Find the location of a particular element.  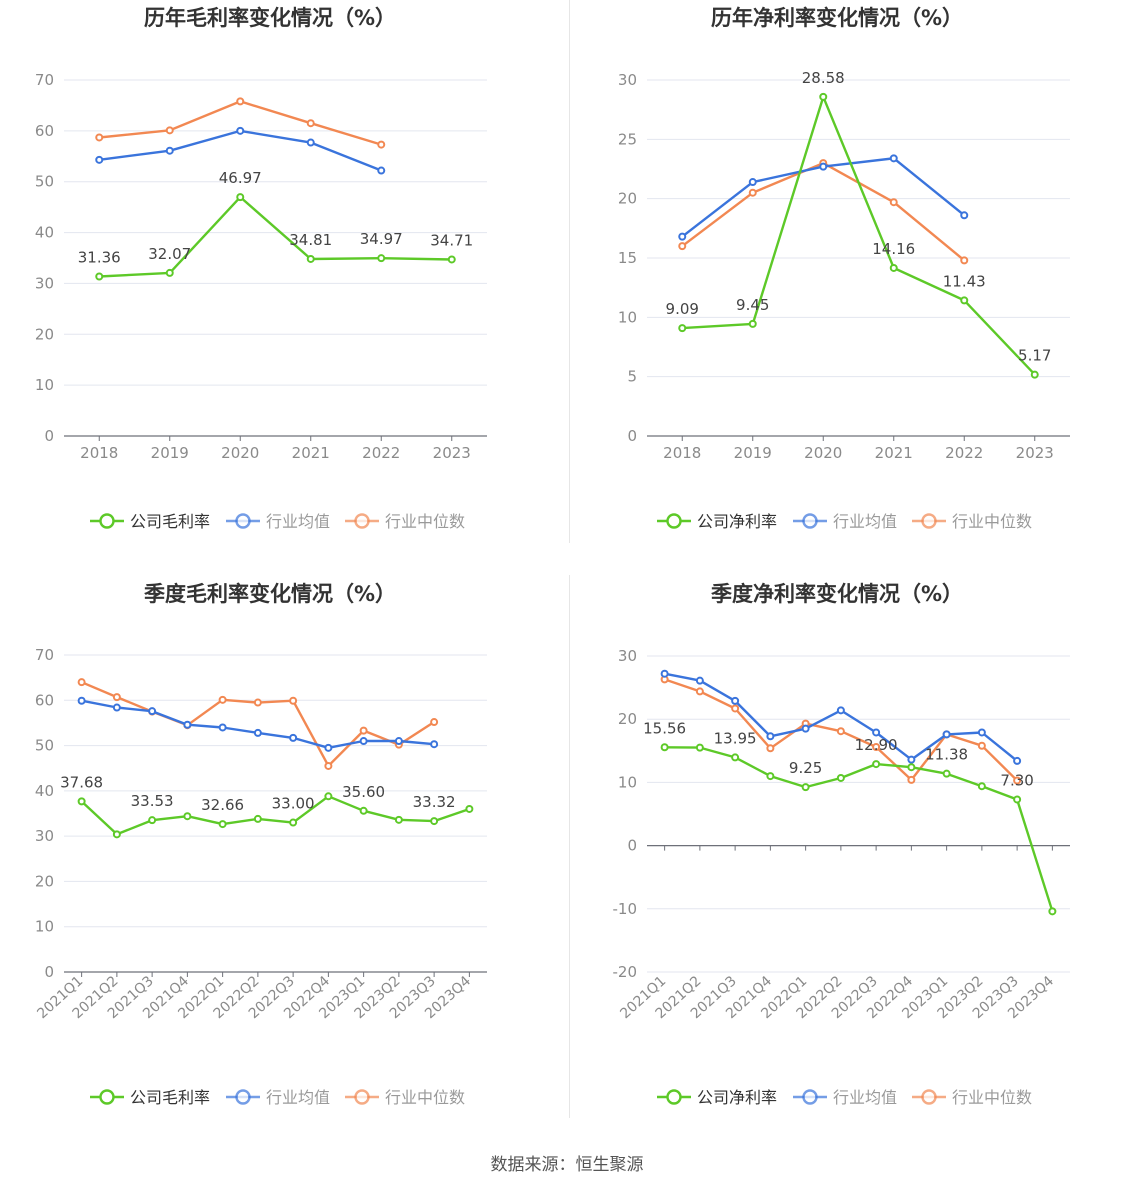

y-tick-label: 70 is located at coordinates (44, 655).